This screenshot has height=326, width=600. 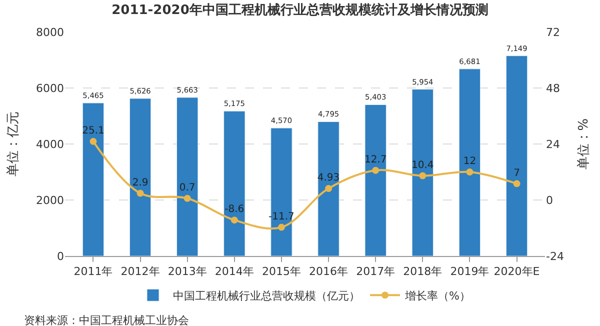 I want to click on text: 资料来源：中国工程机械工业协会, so click(x=106, y=320).